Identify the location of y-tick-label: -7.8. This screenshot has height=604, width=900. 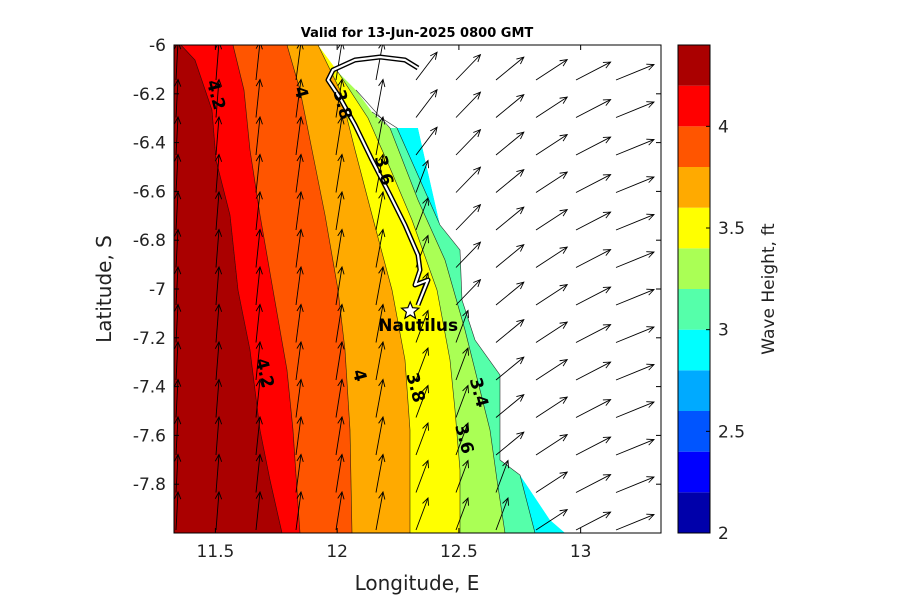
(149, 485).